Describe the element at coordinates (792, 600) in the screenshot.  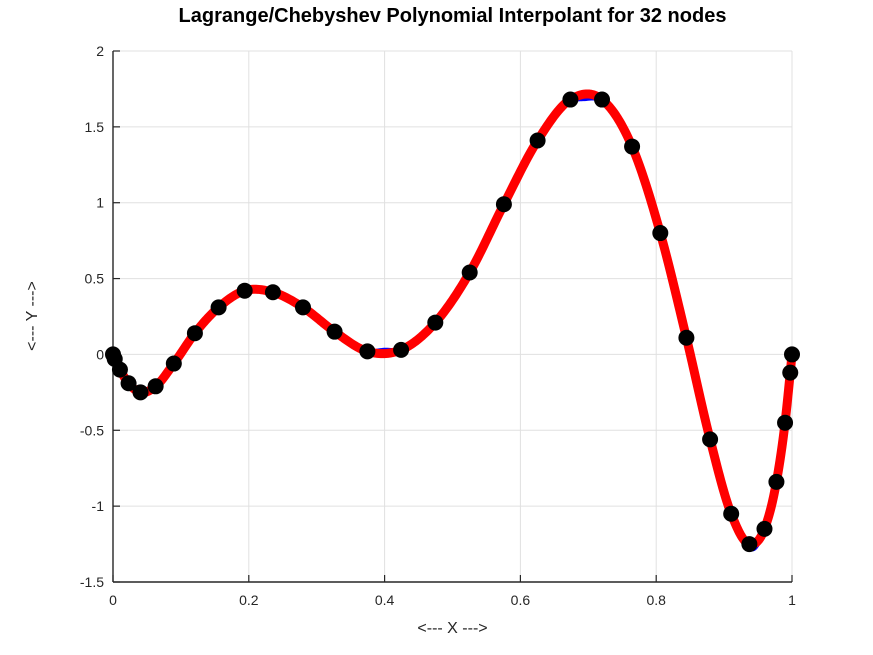
I see `x-tick-label: 1` at that location.